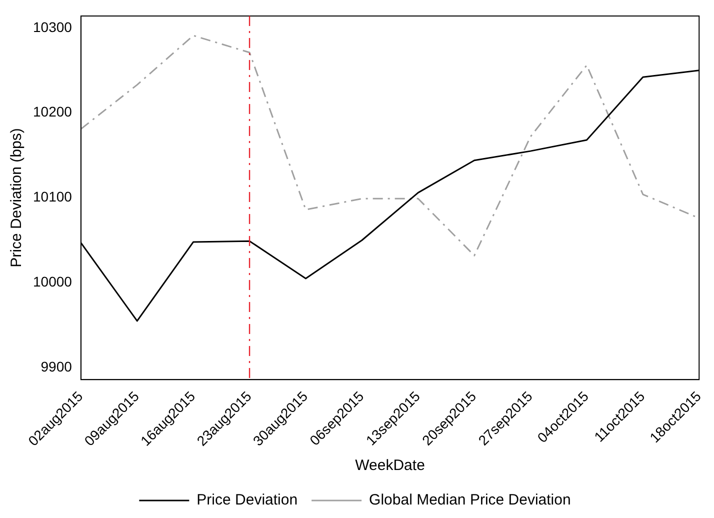 The height and width of the screenshot is (518, 714). Describe the element at coordinates (56, 366) in the screenshot. I see `y-tick-label: 9900` at that location.